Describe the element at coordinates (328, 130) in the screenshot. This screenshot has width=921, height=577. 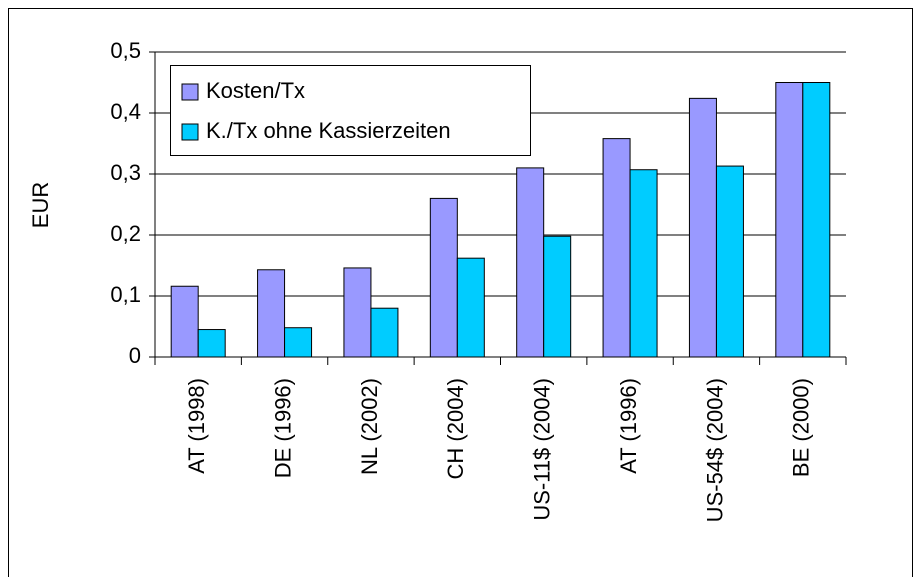
I see `legend-label: K./Tx ohne Kassierzeiten` at that location.